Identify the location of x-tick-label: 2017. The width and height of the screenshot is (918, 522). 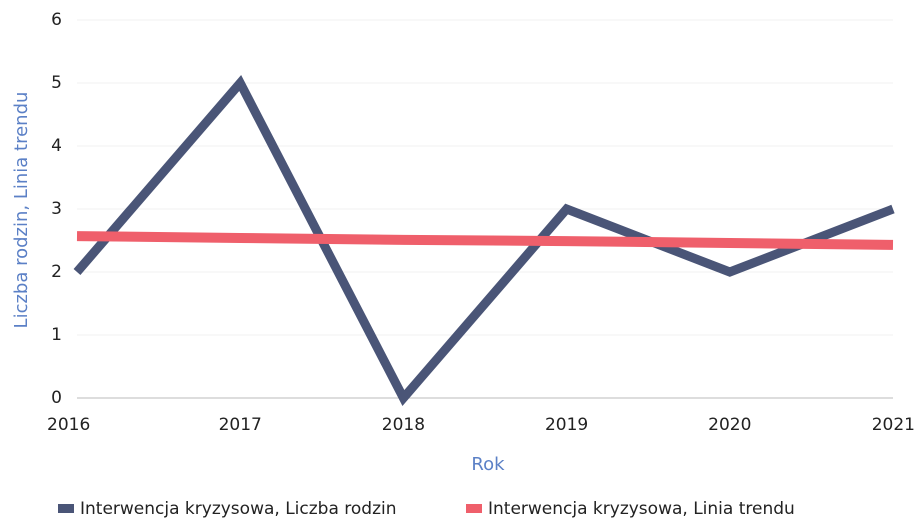
(240, 425).